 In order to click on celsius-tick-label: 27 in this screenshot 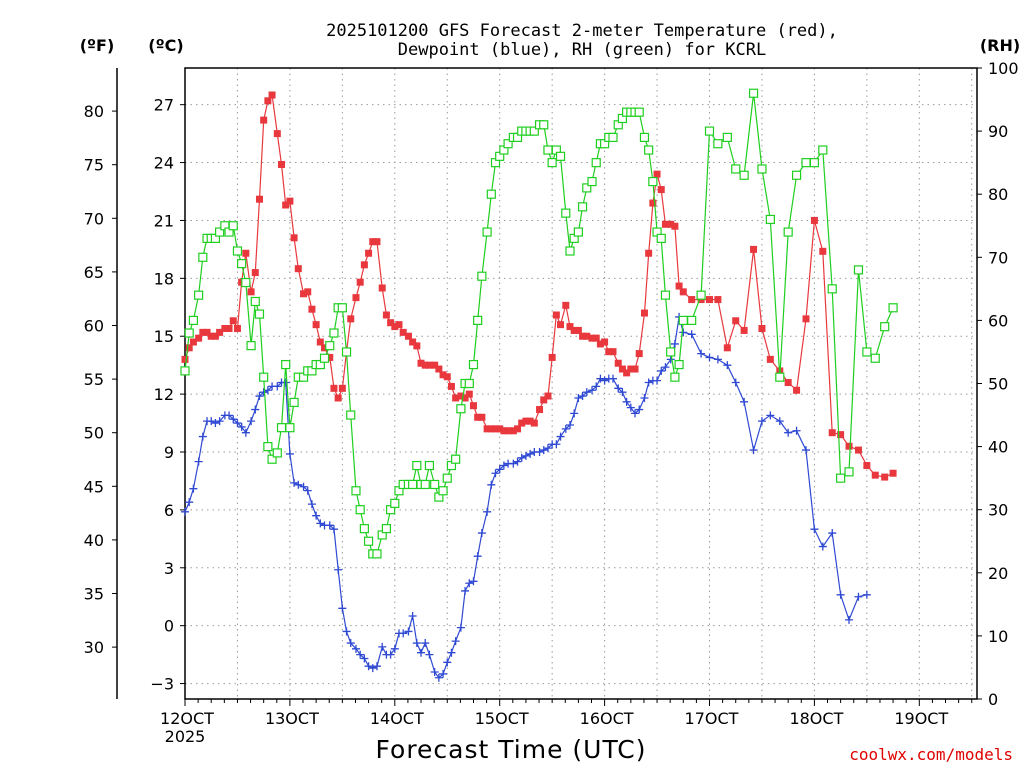, I will do `click(164, 105)`.